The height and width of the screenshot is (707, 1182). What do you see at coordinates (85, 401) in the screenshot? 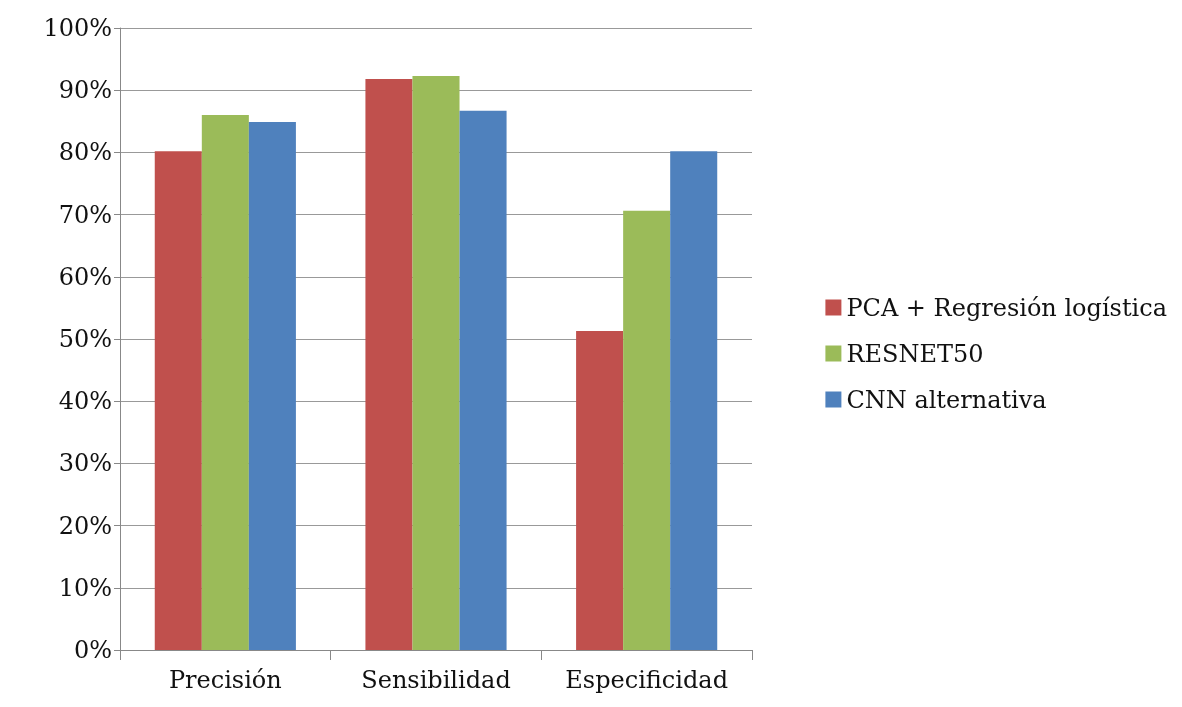
I see `y-tick-label: 40%` at bounding box center [85, 401].